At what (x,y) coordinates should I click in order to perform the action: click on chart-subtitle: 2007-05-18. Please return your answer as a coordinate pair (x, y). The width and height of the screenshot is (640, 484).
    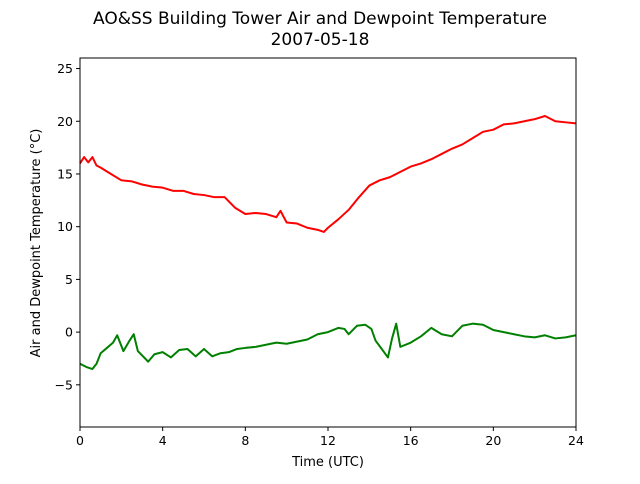
    Looking at the image, I should click on (320, 40).